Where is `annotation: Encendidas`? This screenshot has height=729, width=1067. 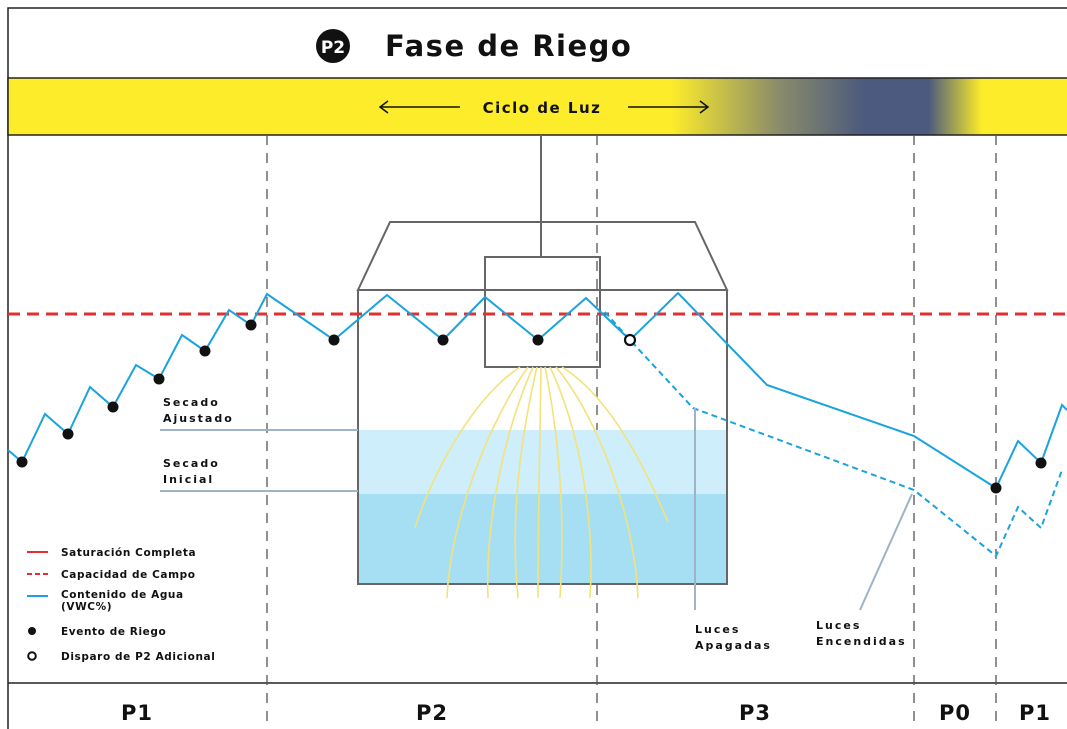 annotation: Encendidas is located at coordinates (861, 641).